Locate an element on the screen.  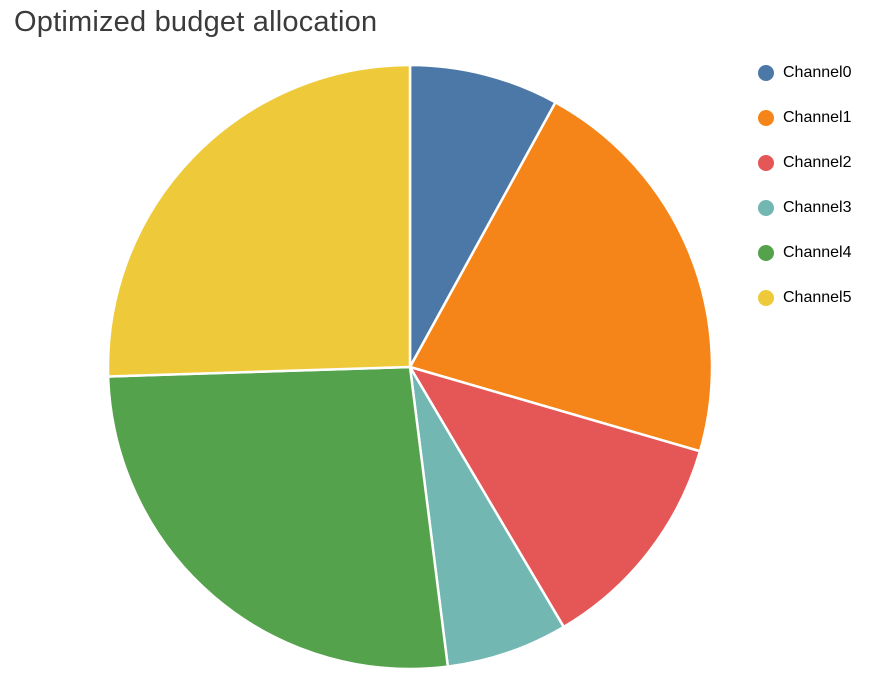
pie-slice-channel2 is located at coordinates (555, 497).